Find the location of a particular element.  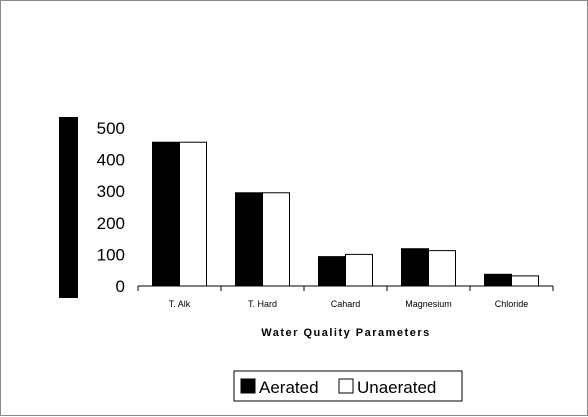

x-tick-marks is located at coordinates (345, 288).